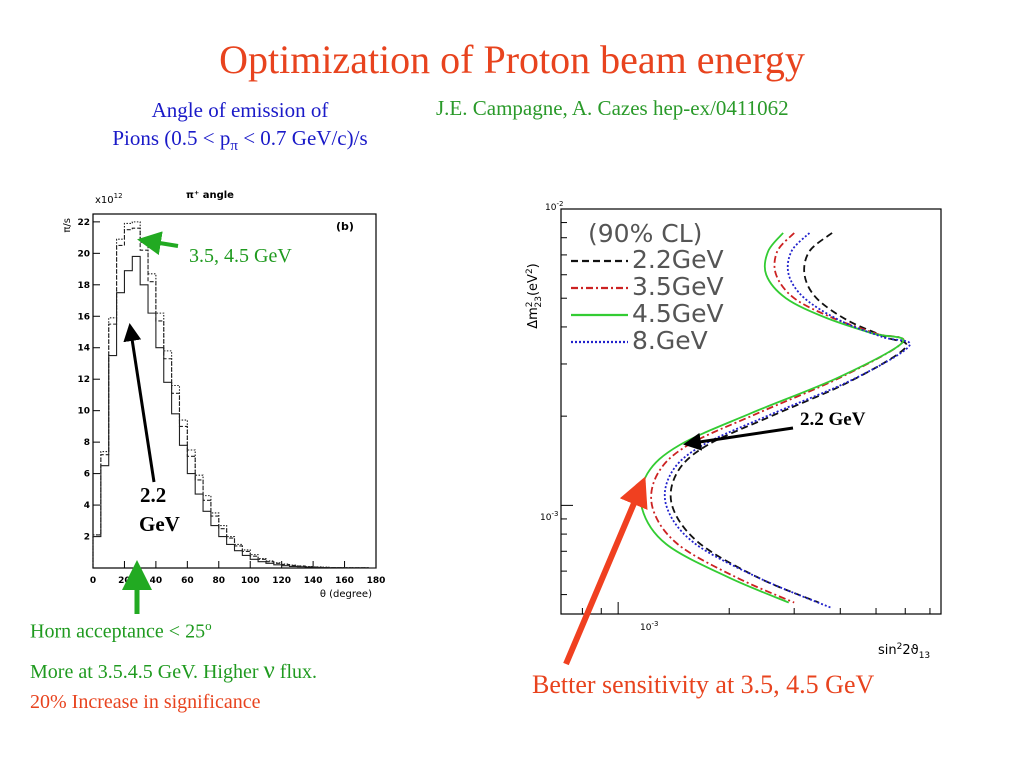  What do you see at coordinates (649, 626) in the screenshot?
I see `x-tick-label: 10-3` at bounding box center [649, 626].